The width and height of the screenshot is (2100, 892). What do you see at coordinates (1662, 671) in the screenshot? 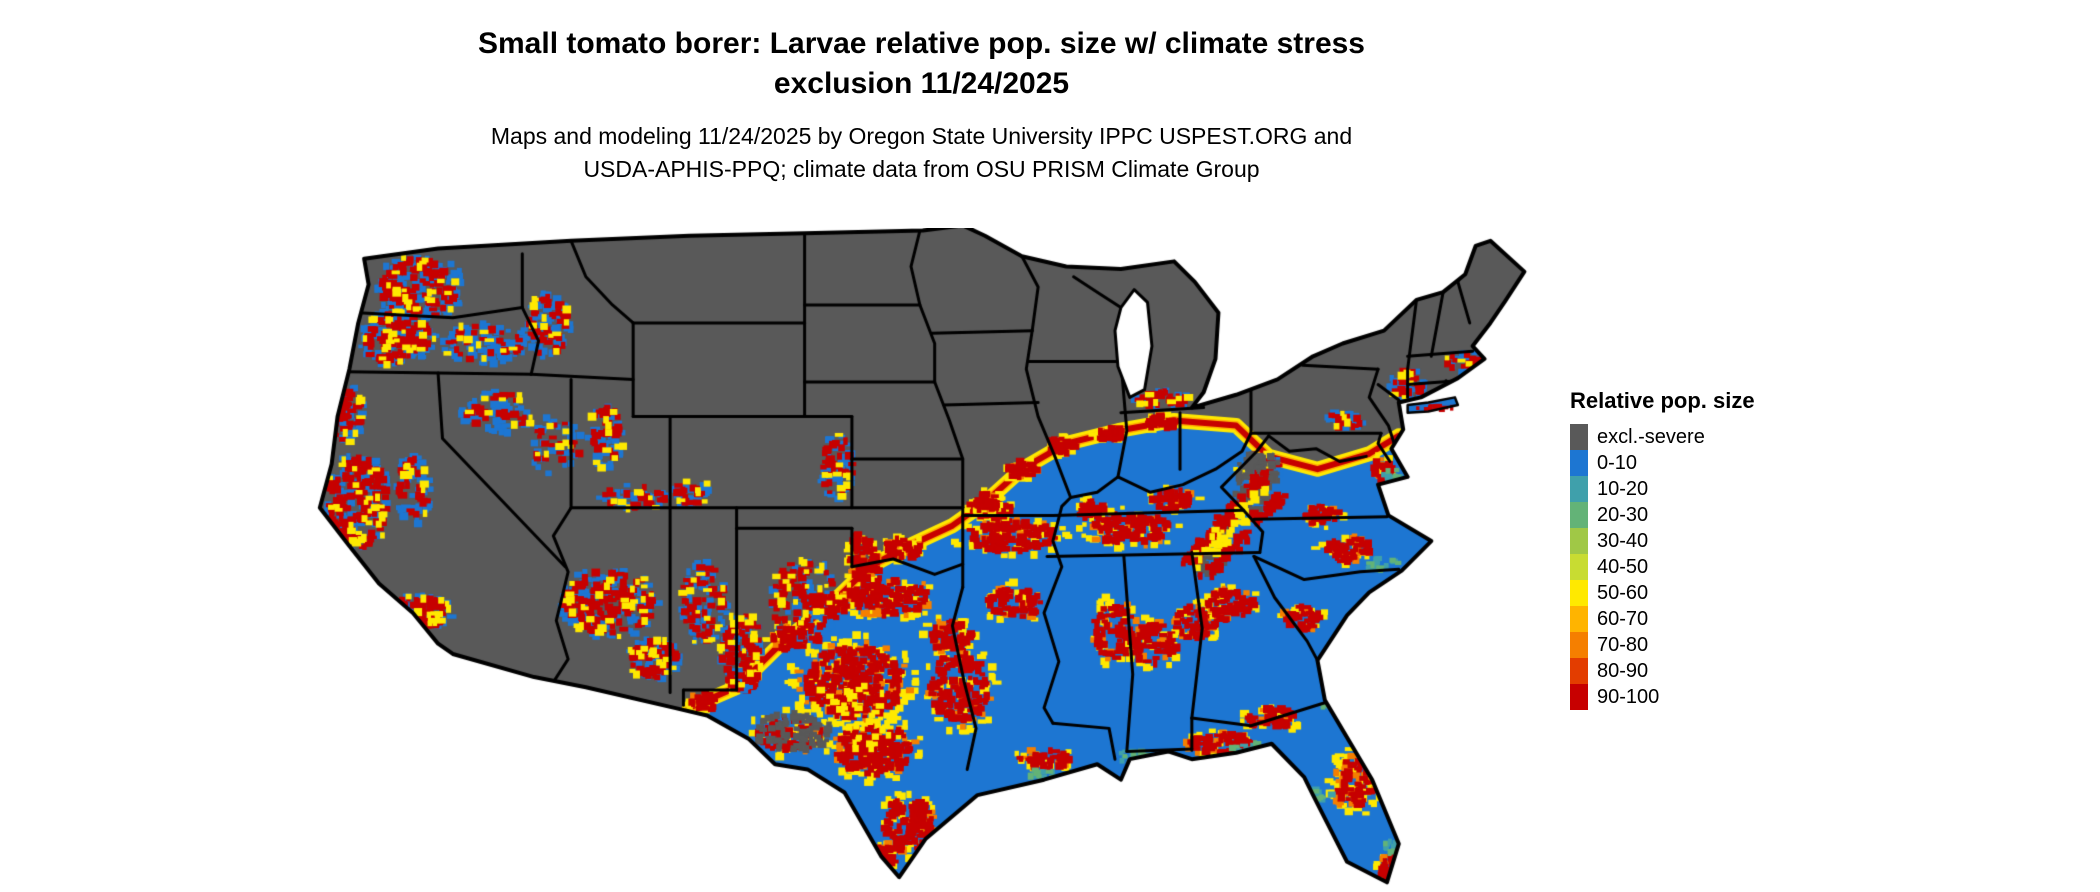
I see `legend-item: 80-90` at bounding box center [1662, 671].